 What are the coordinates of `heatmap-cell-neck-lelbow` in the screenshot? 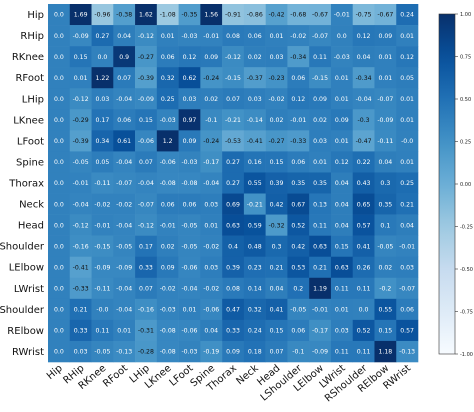 It's located at (320, 204).